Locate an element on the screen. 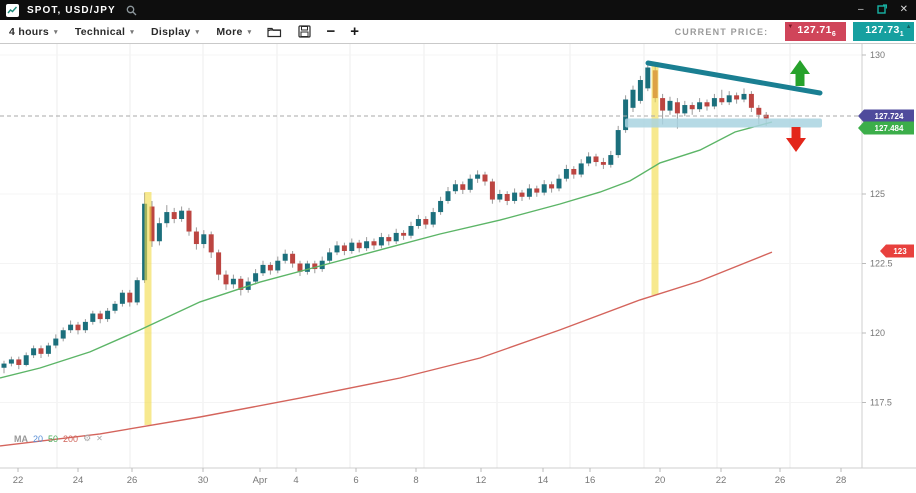 The image size is (916, 493). x-tick-label: 8 is located at coordinates (415, 480).